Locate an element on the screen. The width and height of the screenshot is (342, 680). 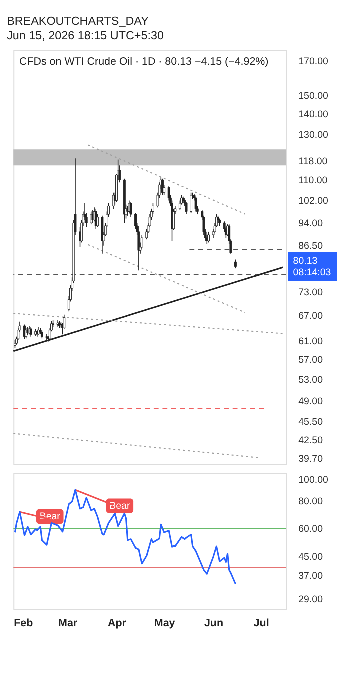
y-tick-label: 37.00 is located at coordinates (311, 576).